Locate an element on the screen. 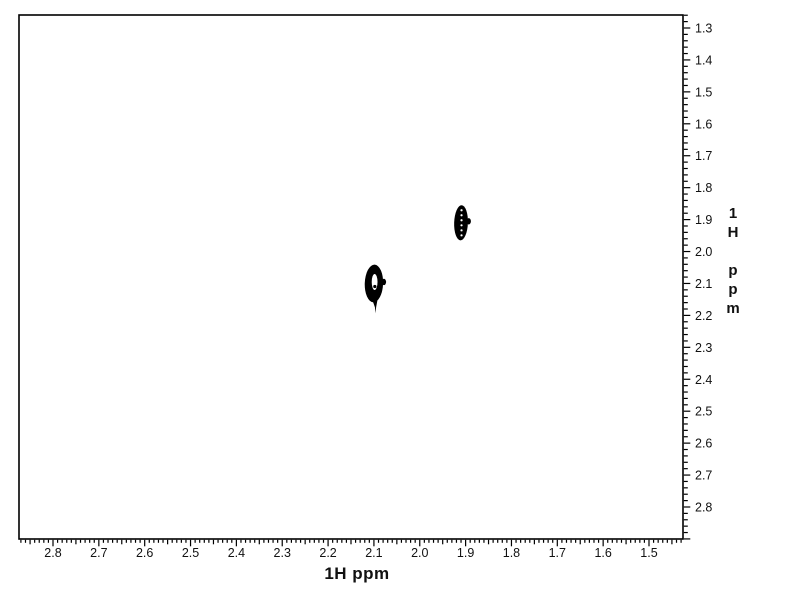 The image size is (792, 612). x-tick-label: 1.8 is located at coordinates (511, 553).